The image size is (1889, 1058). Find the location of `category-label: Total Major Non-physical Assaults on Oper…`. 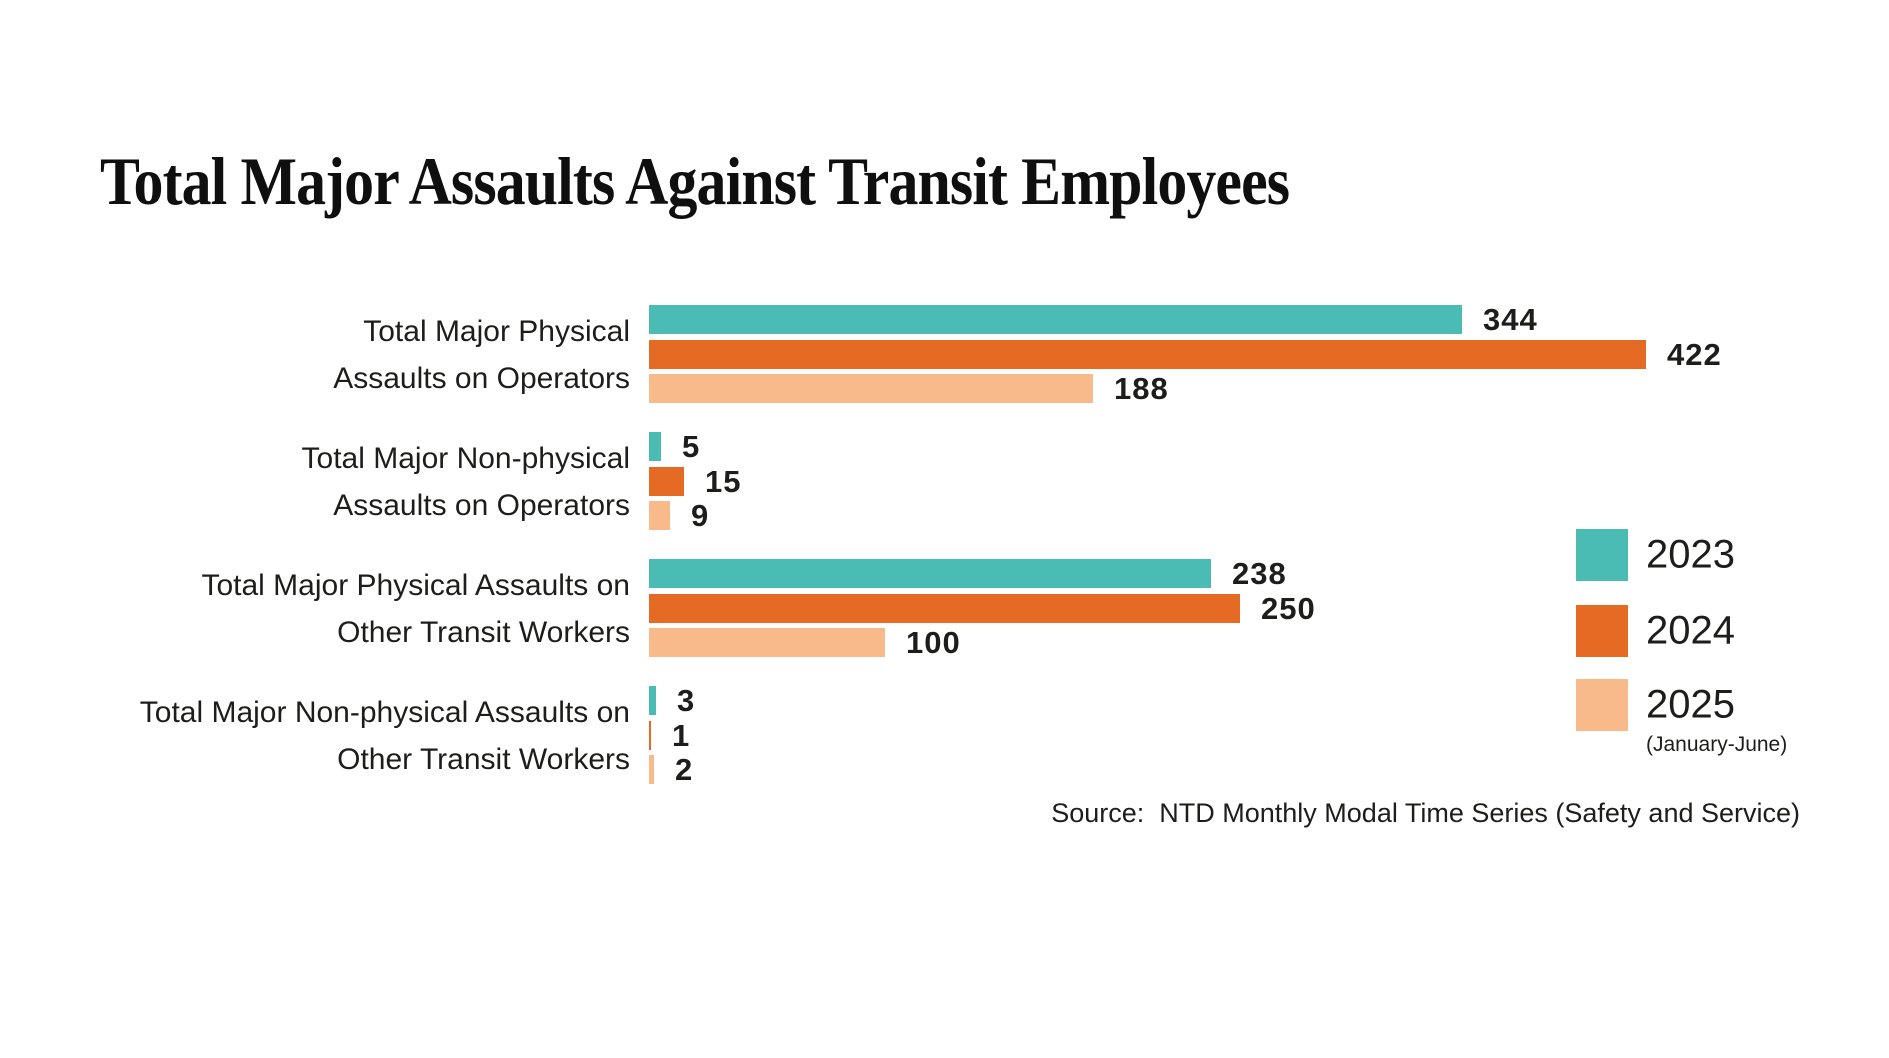

category-label: Total Major Non-physical Assaults on Oper… is located at coordinates (335, 481).